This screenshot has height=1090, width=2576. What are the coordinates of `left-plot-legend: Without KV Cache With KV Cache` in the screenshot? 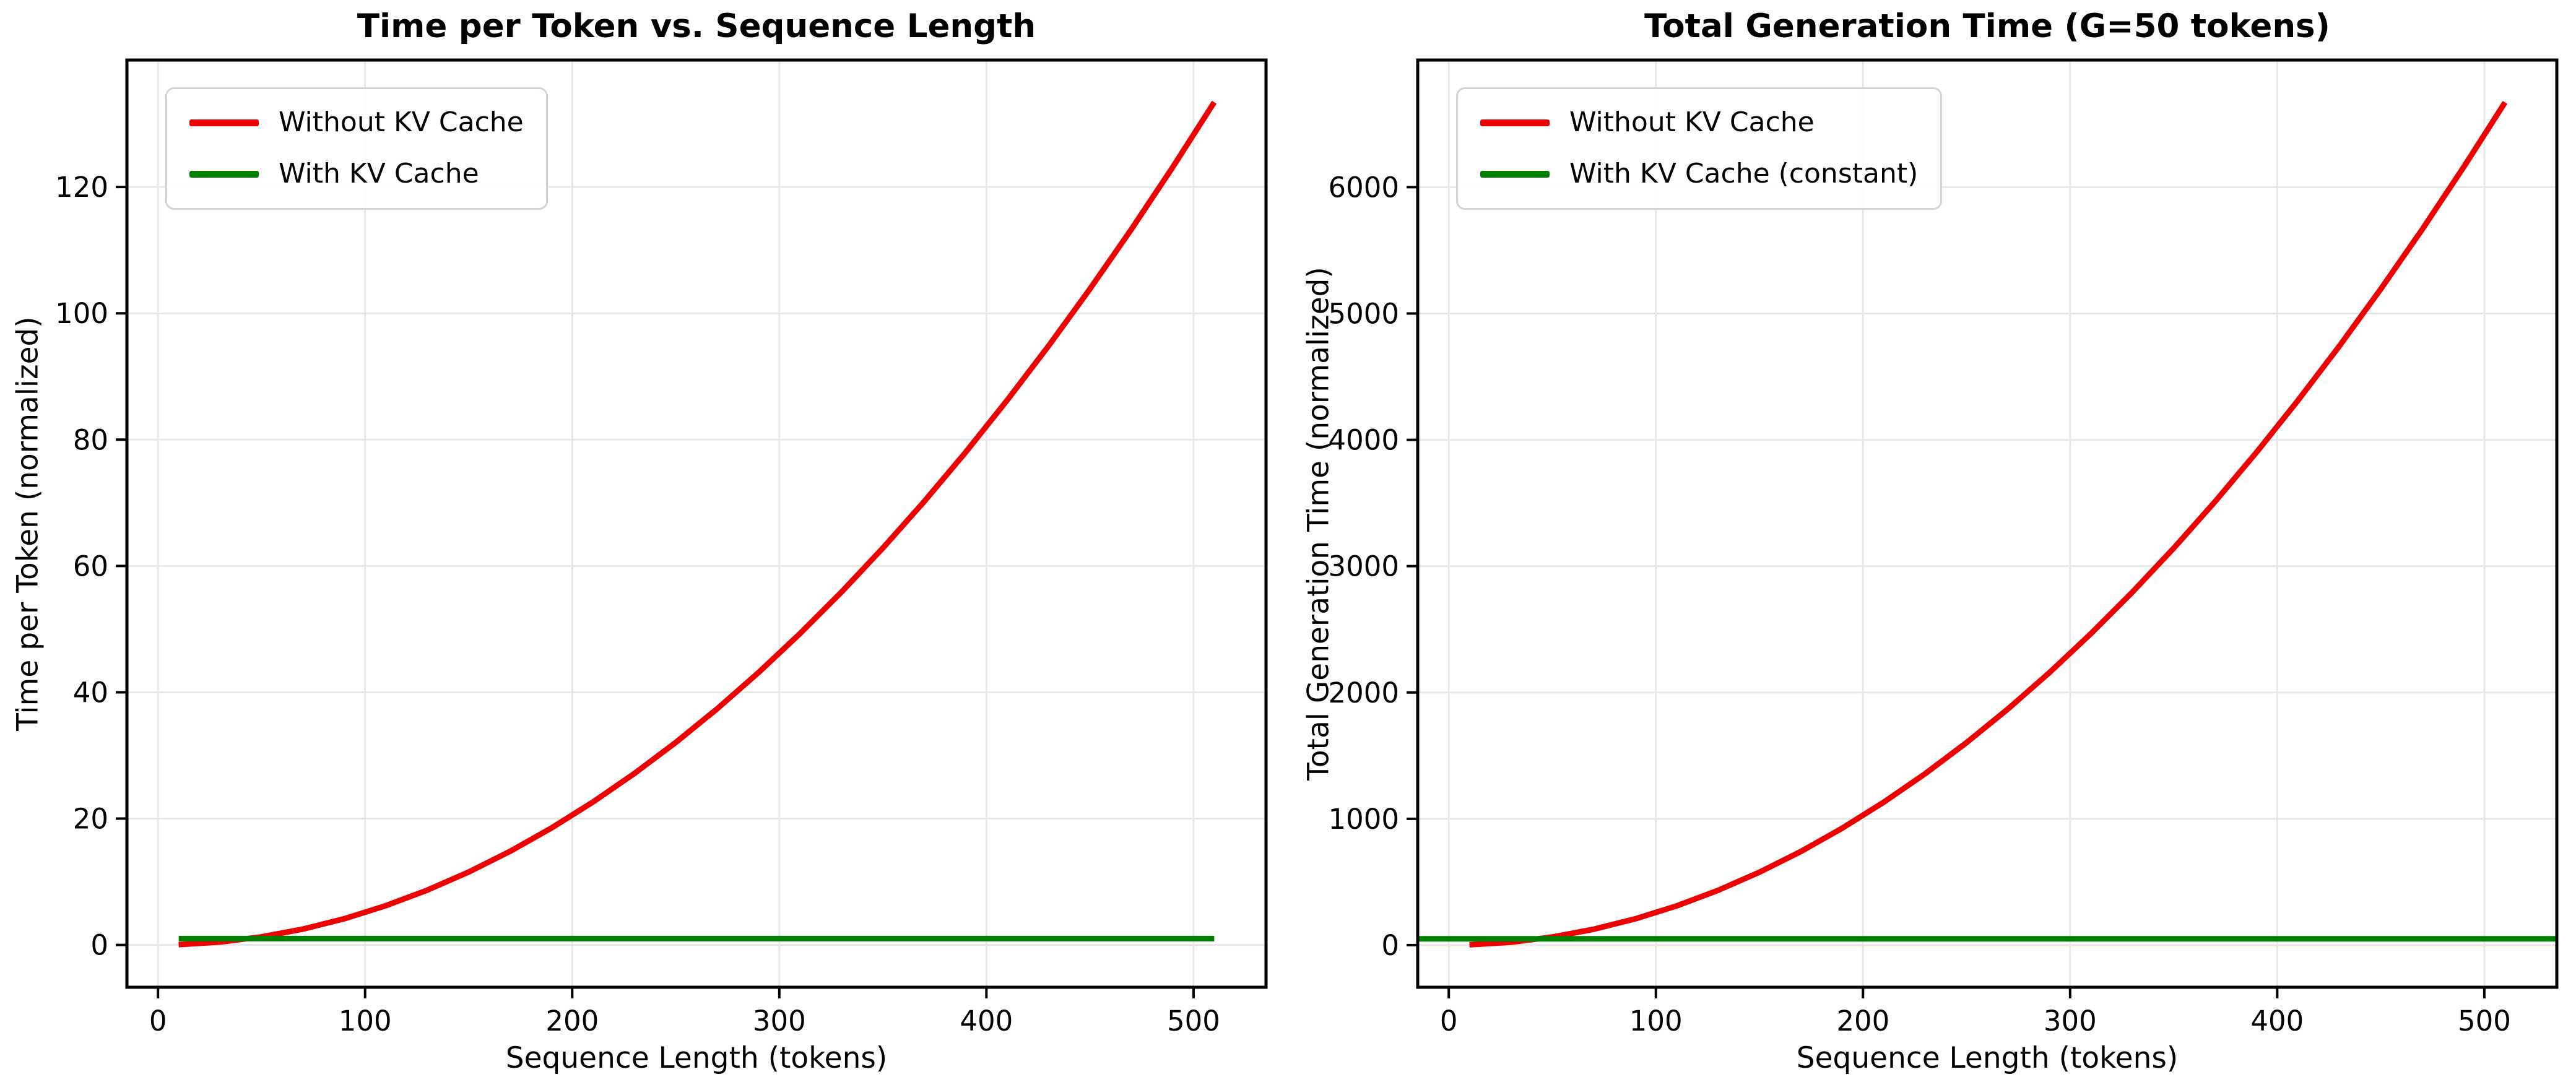 It's located at (356, 148).